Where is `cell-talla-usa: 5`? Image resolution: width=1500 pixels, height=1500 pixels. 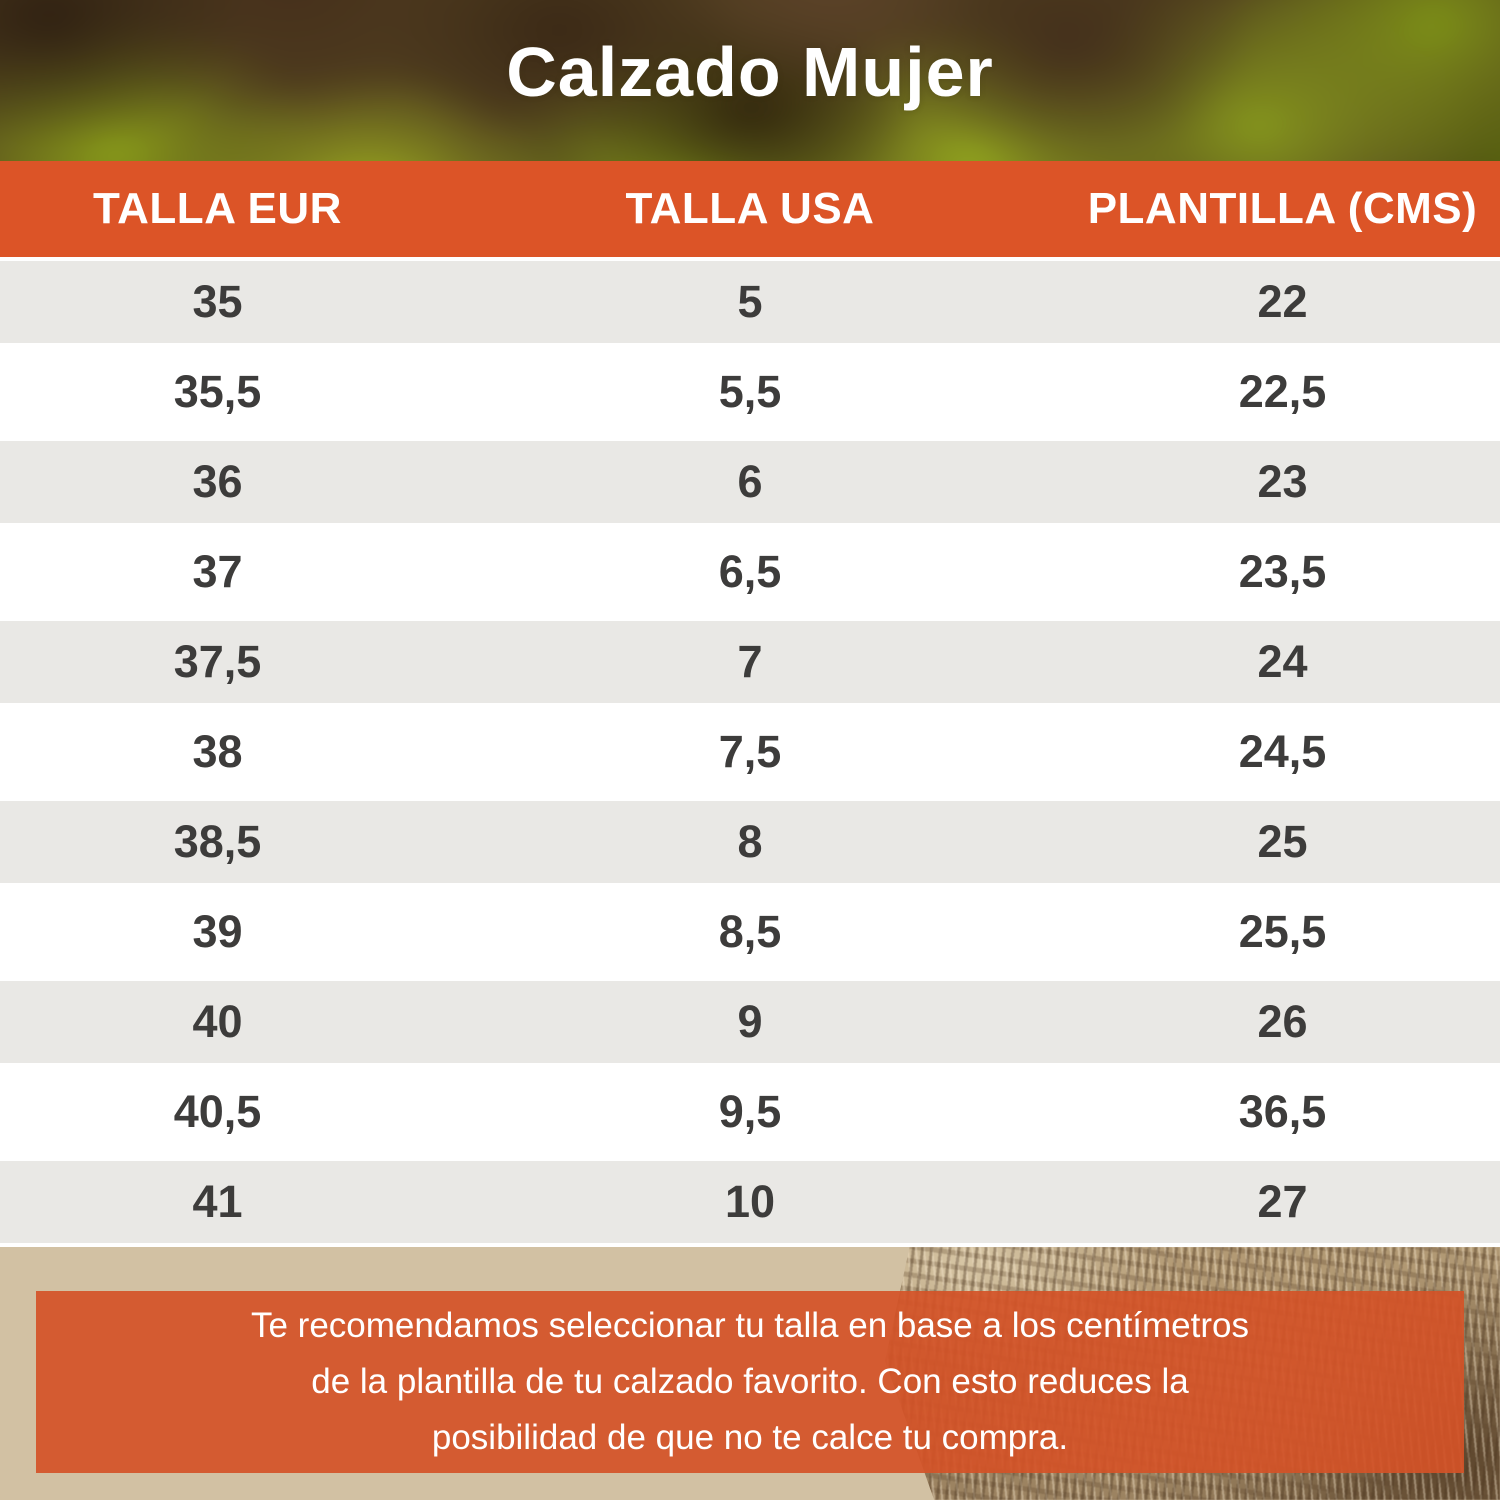
cell-talla-usa: 5 is located at coordinates (750, 301).